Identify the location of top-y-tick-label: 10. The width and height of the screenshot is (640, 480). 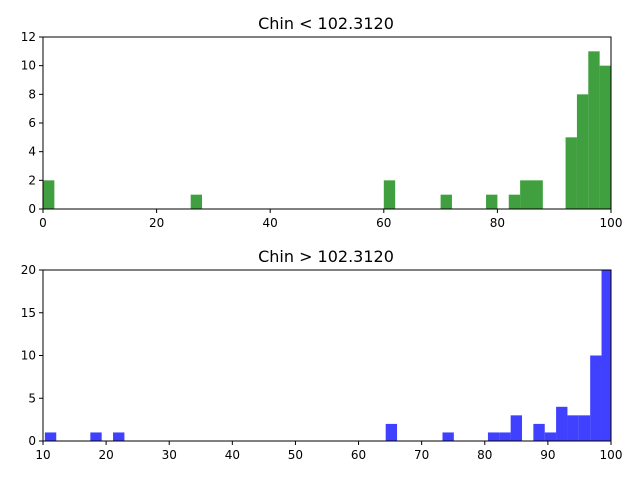
(28, 66).